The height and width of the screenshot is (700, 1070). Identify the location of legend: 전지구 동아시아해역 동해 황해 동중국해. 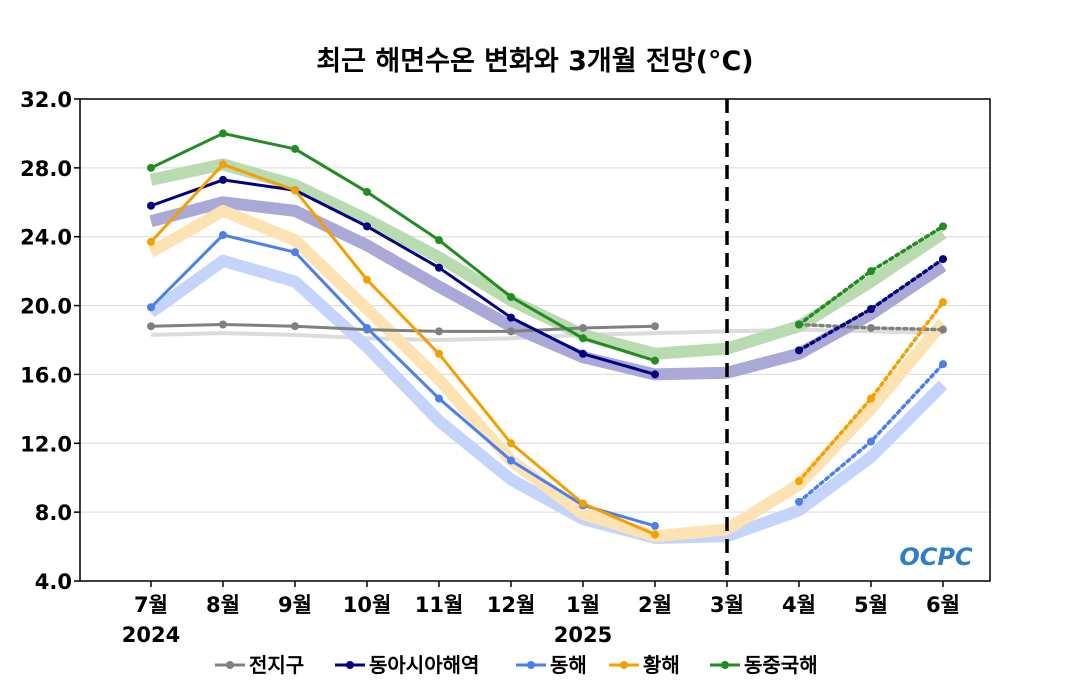
(516, 665).